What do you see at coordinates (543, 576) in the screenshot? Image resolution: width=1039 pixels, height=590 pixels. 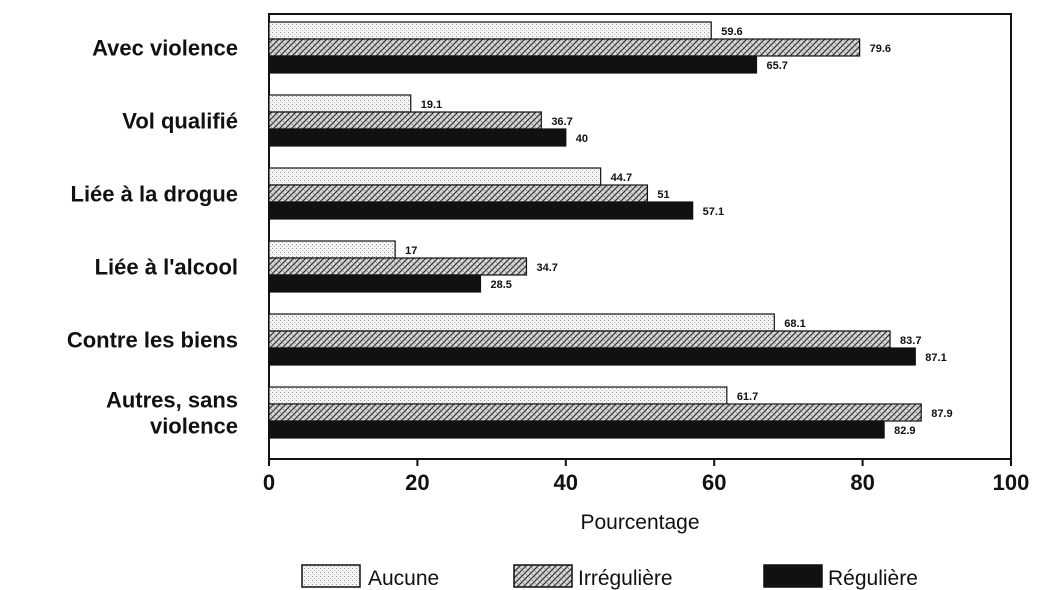 I see `legend-swatch-irreguliere` at bounding box center [543, 576].